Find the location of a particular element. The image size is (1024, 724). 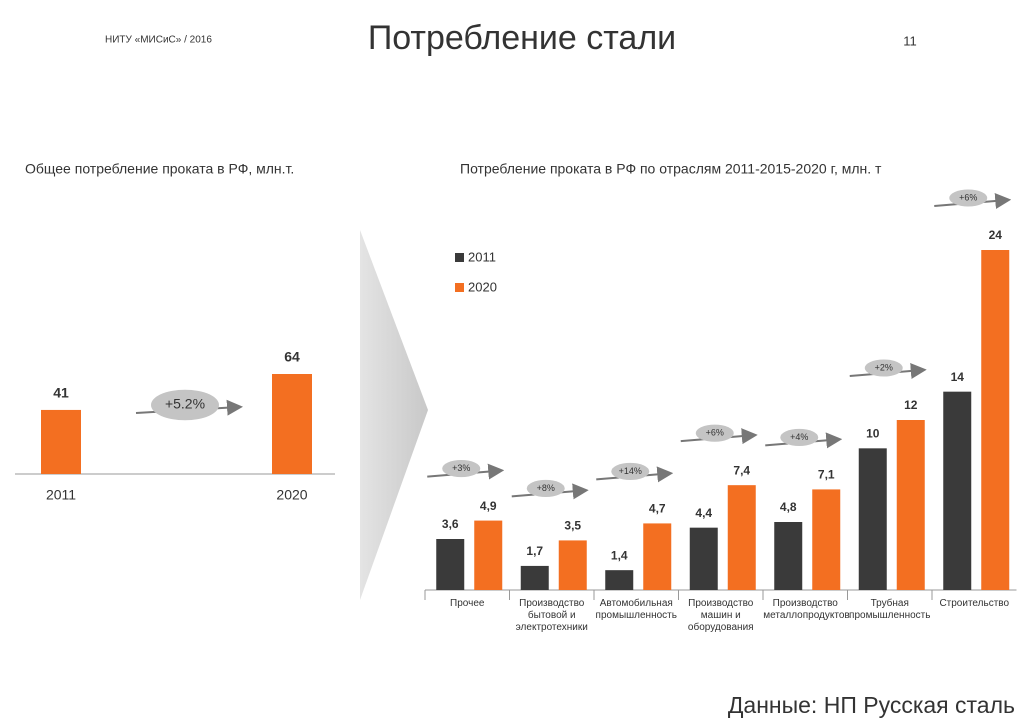

transition-arrow is located at coordinates (394, 415).